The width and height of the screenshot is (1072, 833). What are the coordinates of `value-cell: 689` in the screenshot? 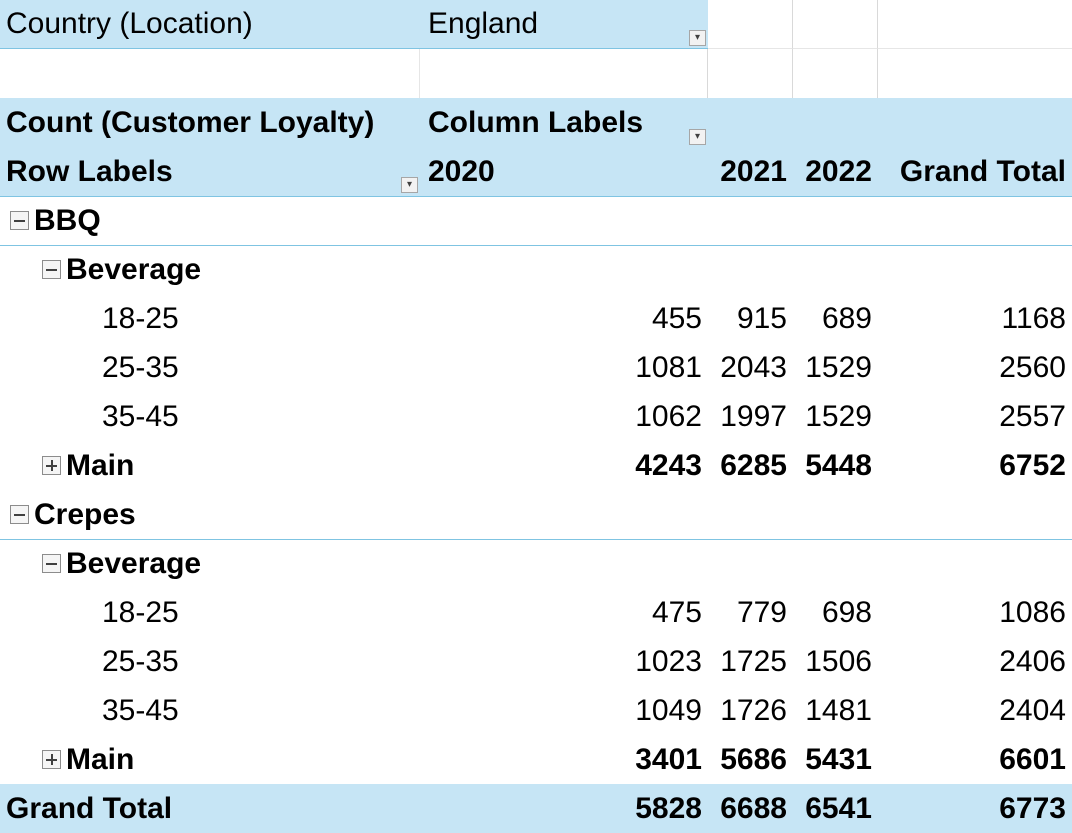 It's located at (846, 318).